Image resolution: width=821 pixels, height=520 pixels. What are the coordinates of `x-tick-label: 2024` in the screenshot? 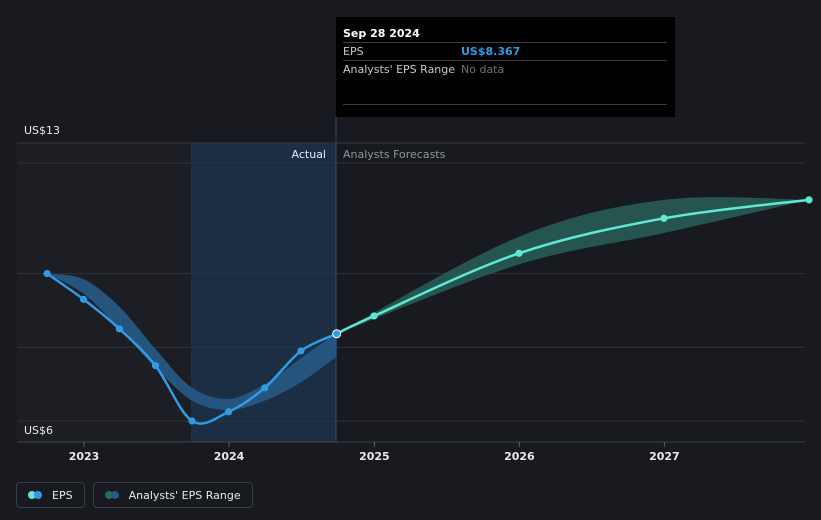 It's located at (229, 456).